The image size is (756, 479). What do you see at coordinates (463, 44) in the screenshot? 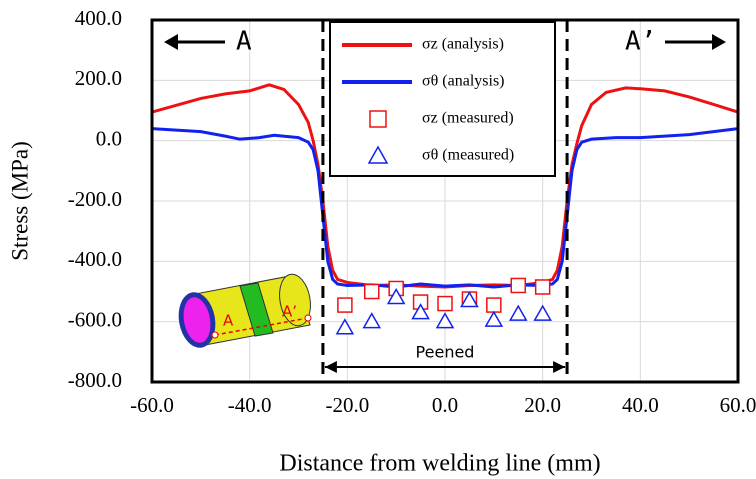
I see `legend-label: σz (analysis)` at bounding box center [463, 44].